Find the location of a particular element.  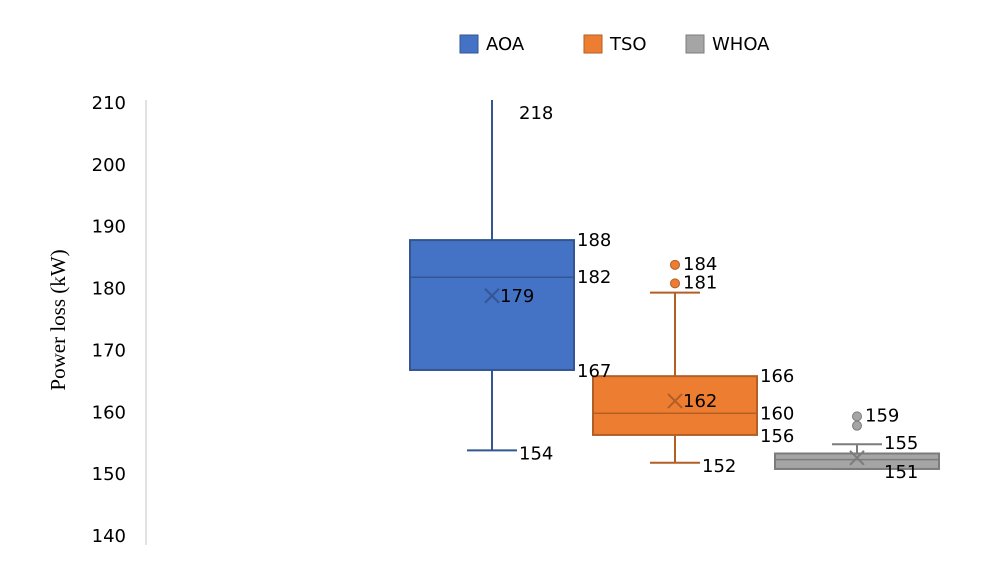

data-label: 162 is located at coordinates (700, 401).